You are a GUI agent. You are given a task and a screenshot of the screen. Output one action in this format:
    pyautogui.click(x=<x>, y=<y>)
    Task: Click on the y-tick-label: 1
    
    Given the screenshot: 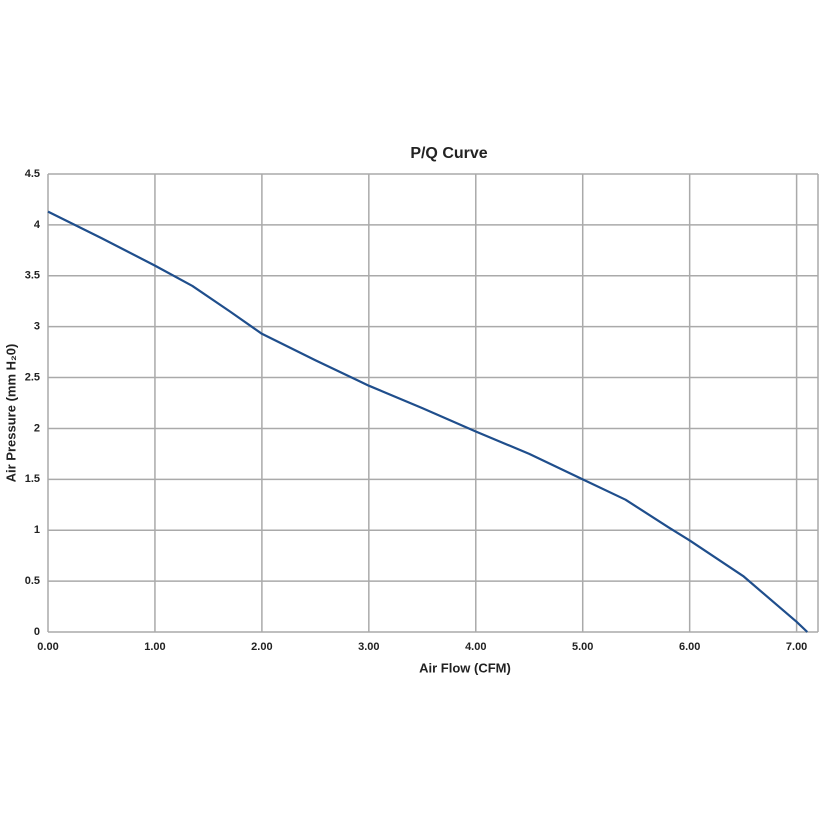 What is the action you would take?
    pyautogui.click(x=37, y=530)
    